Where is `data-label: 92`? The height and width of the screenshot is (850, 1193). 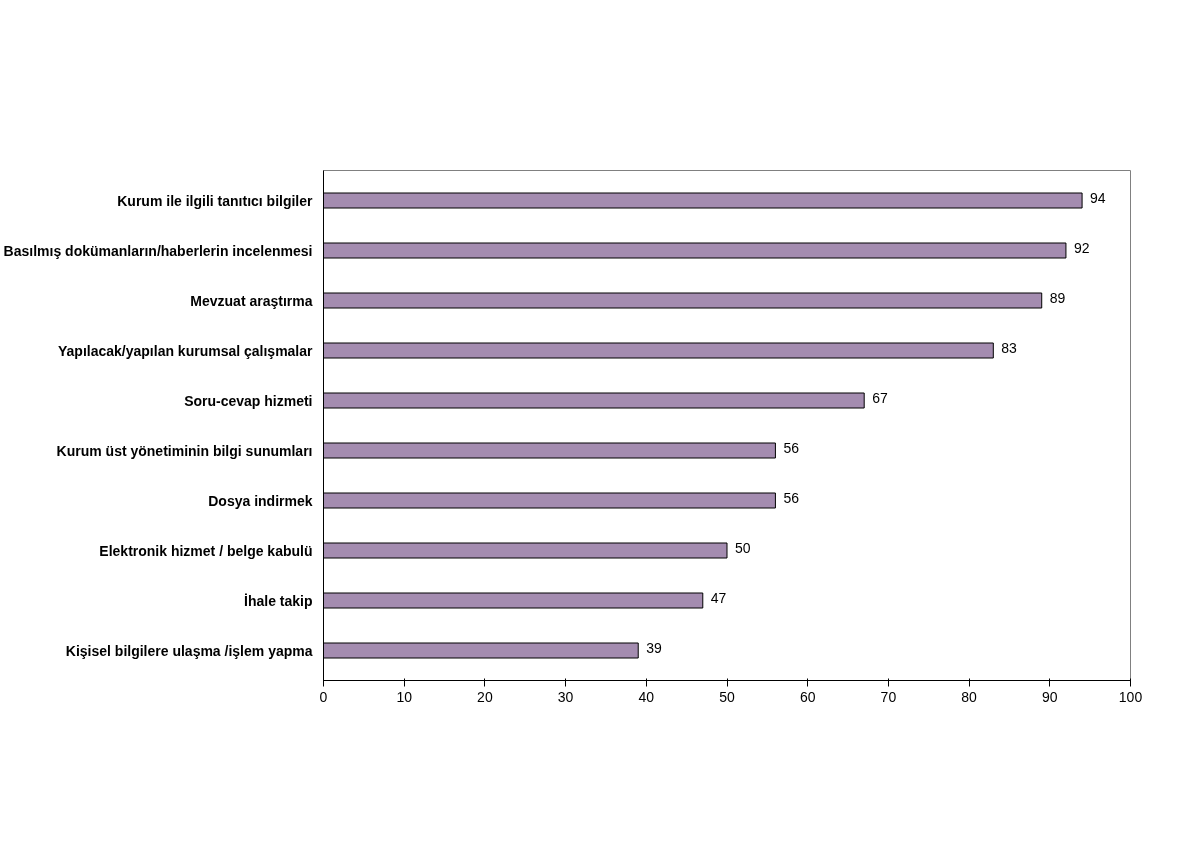
data-label: 92 is located at coordinates (1081, 247).